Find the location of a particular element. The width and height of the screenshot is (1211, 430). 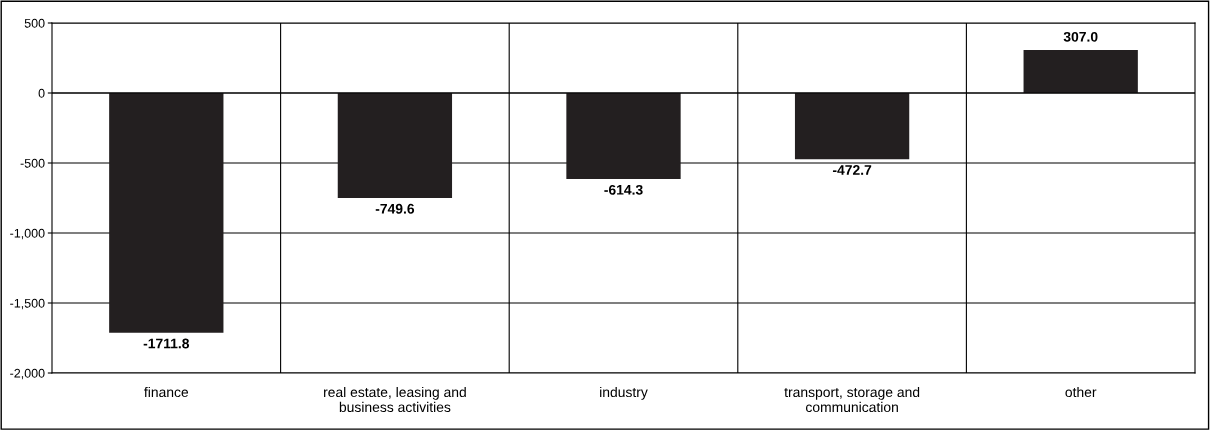

y-tick-label: -1,500 is located at coordinates (27, 304).